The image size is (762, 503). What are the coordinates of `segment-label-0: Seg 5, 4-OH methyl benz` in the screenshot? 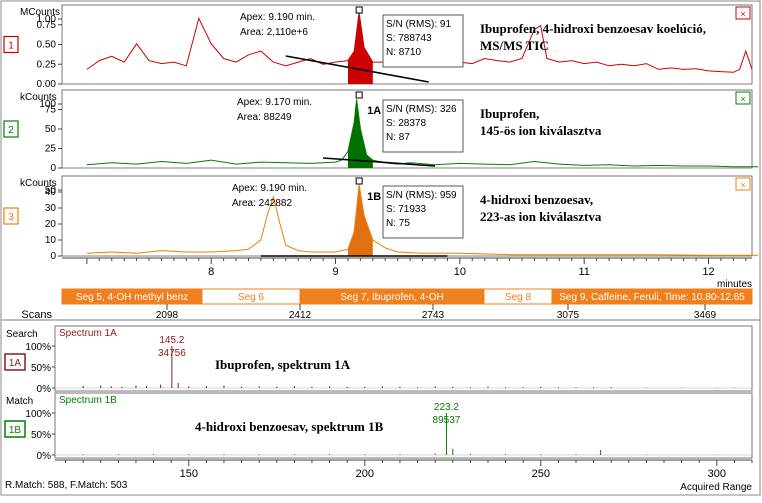 It's located at (132, 297).